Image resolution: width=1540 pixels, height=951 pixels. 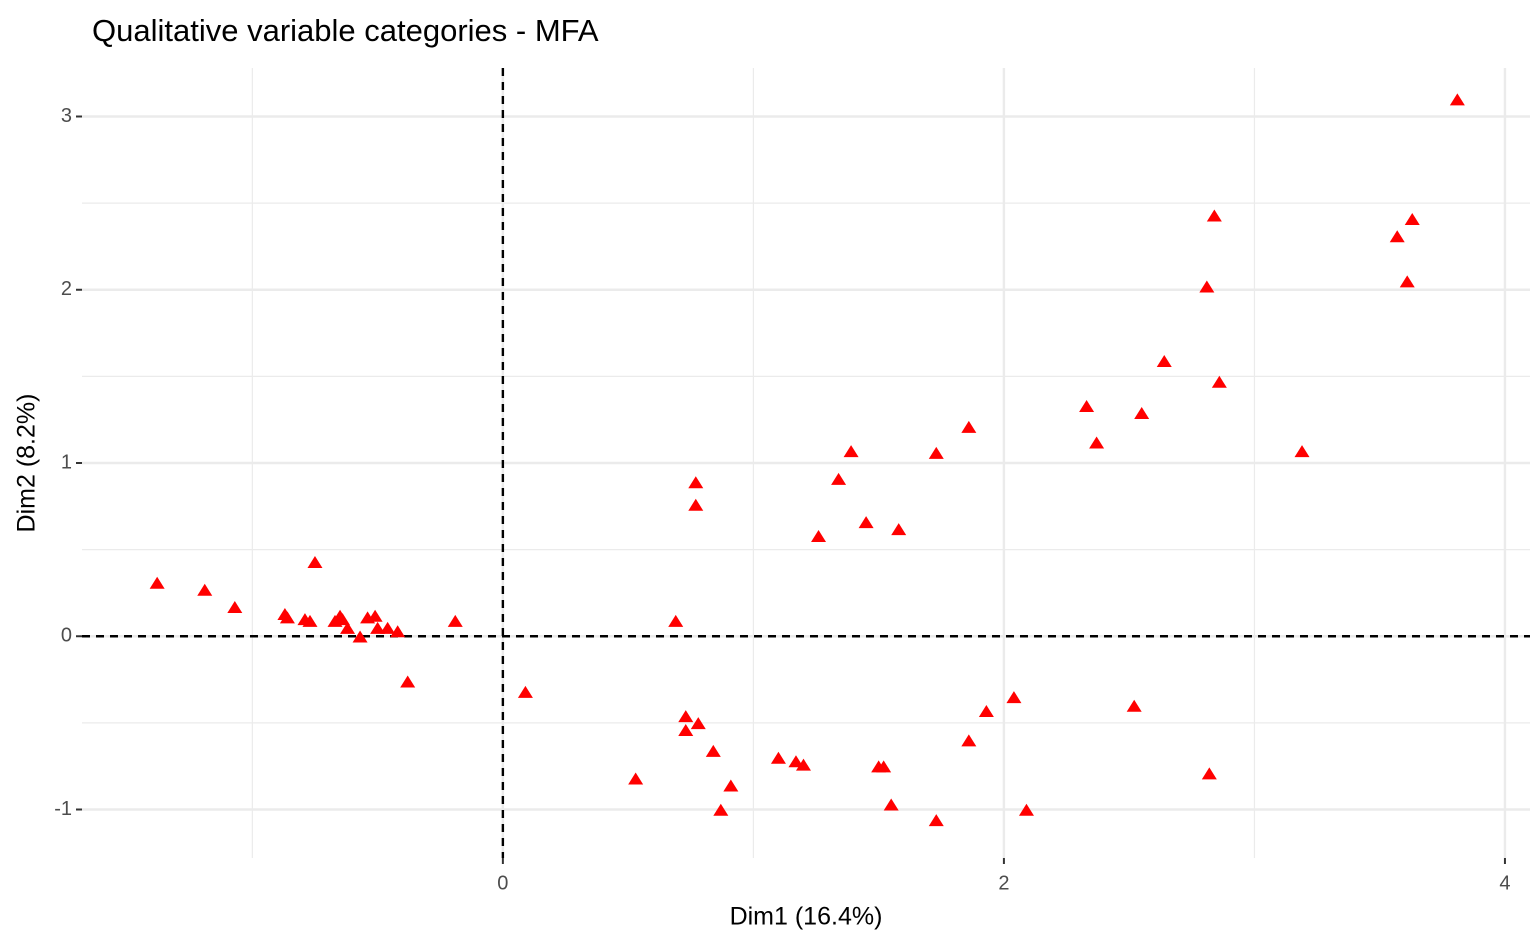 I want to click on y-tick-label: 2, so click(x=66, y=289).